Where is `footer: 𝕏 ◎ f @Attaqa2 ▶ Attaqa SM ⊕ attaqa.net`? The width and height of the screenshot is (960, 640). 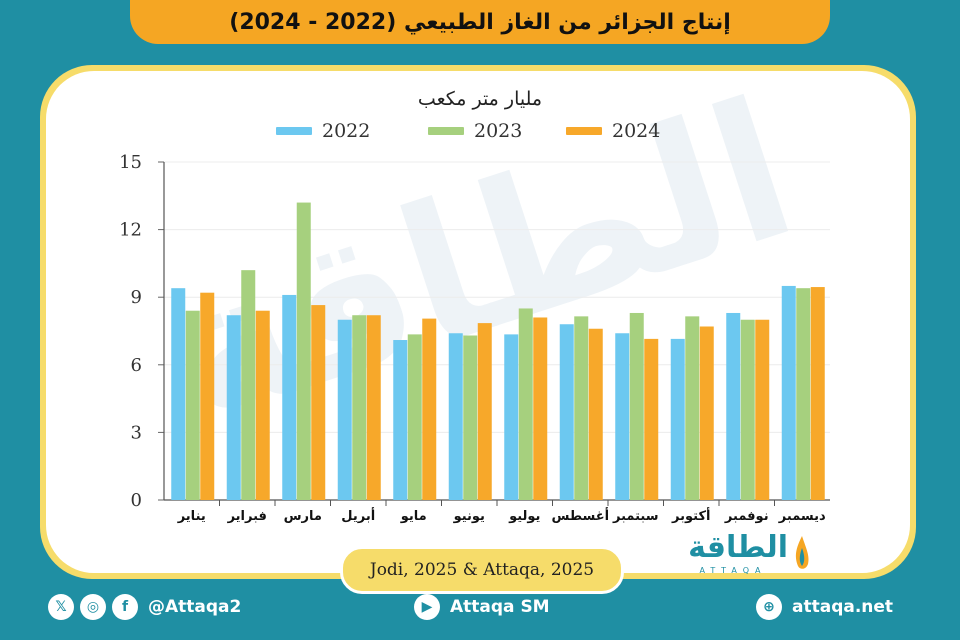 footer: 𝕏 ◎ f @Attaqa2 ▶ Attaqa SM ⊕ attaqa.net is located at coordinates (480, 610).